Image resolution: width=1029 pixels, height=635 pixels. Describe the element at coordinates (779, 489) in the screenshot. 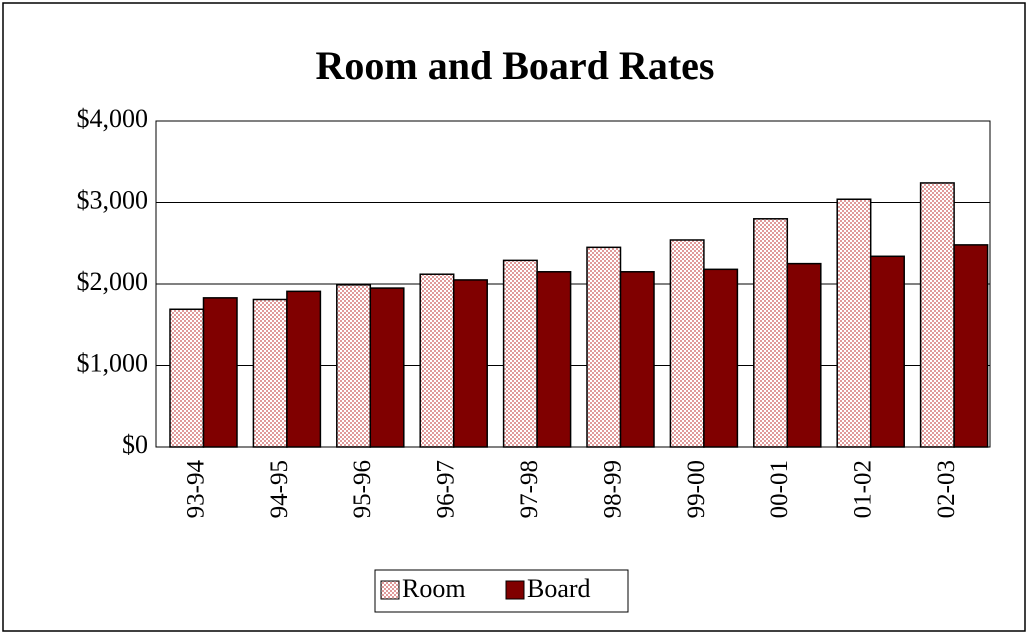

I see `x-tick-label: 00-01` at that location.